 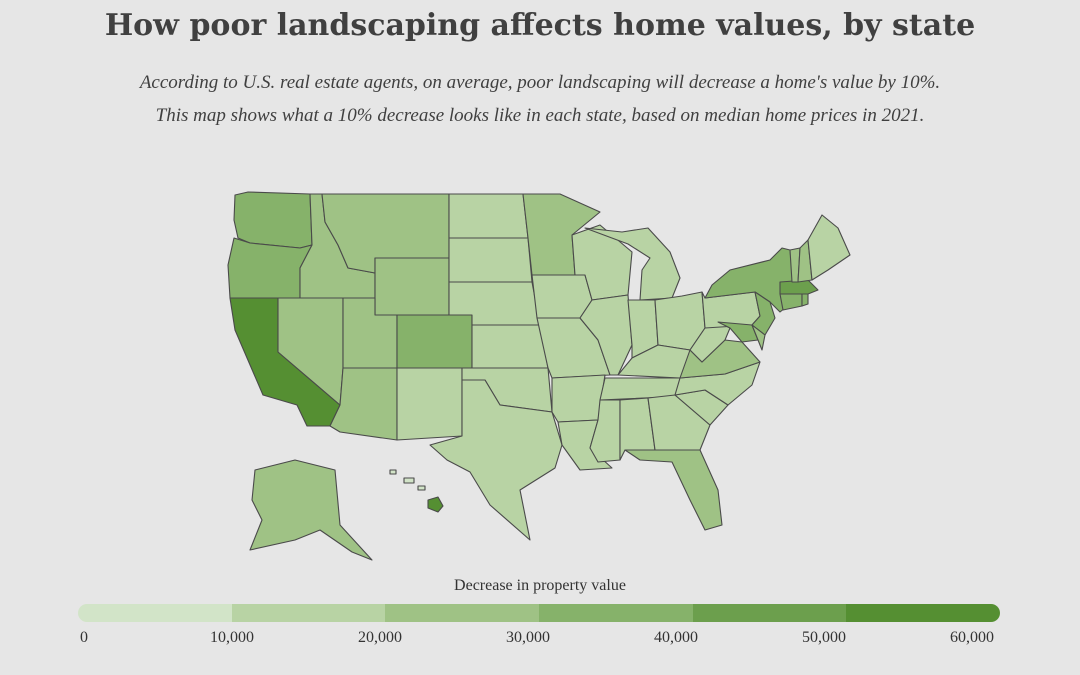 What do you see at coordinates (972, 637) in the screenshot?
I see `legend-tick-label: 60,000` at bounding box center [972, 637].